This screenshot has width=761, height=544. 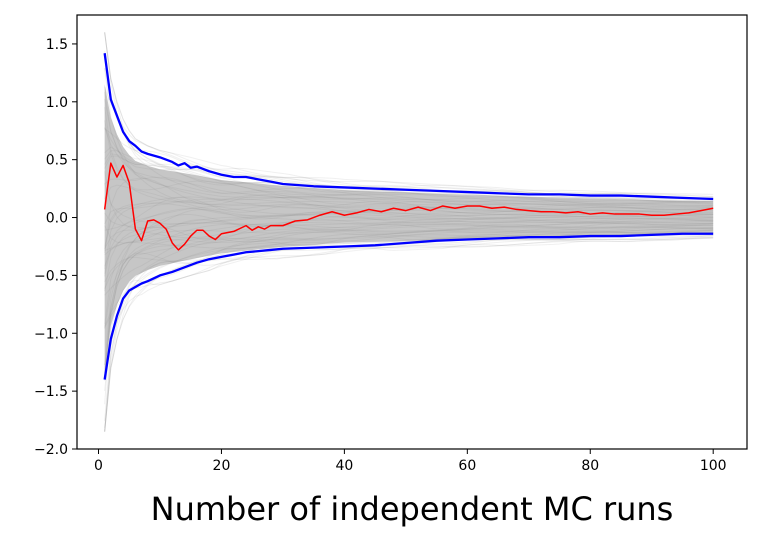 What do you see at coordinates (344, 466) in the screenshot?
I see `x-tick-label: 40` at bounding box center [344, 466].